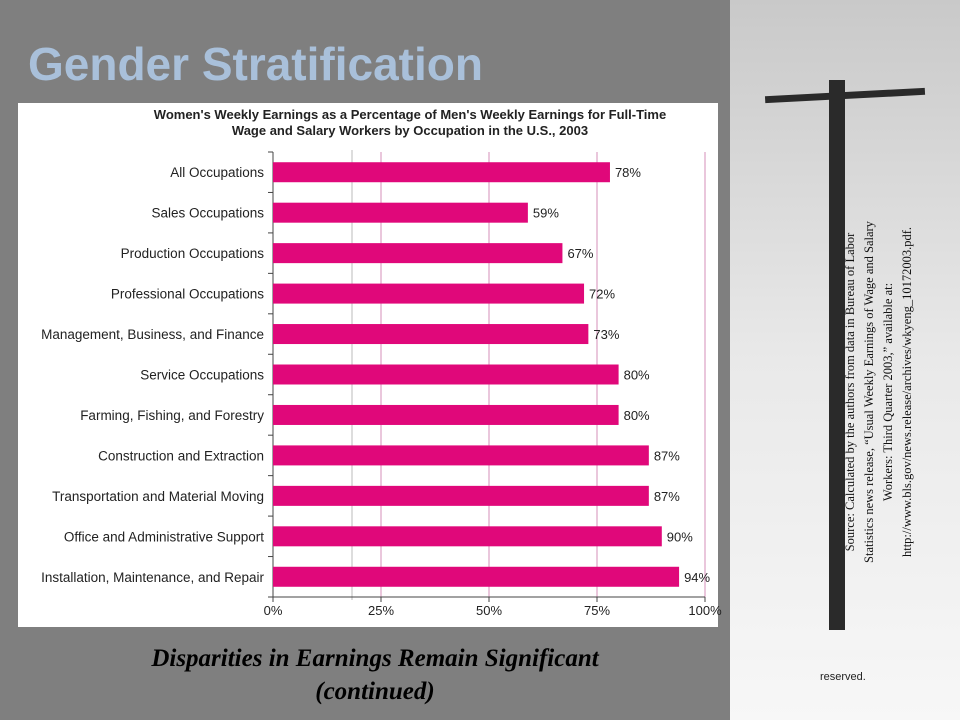 Image resolution: width=960 pixels, height=720 pixels. What do you see at coordinates (628, 172) in the screenshot?
I see `value-label: 78%` at bounding box center [628, 172].